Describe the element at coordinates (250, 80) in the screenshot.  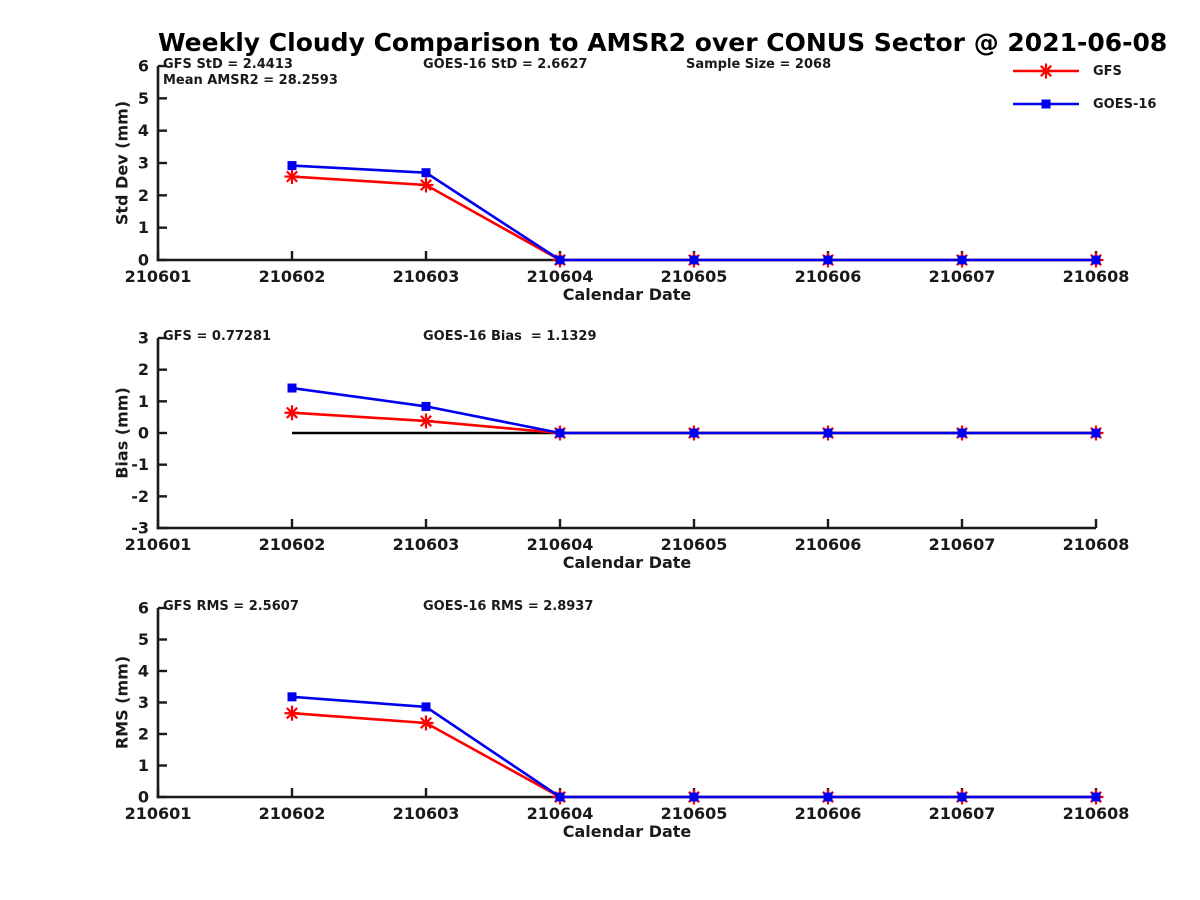
I see `annotation: Mean AMSR2 = 28.2593` at that location.